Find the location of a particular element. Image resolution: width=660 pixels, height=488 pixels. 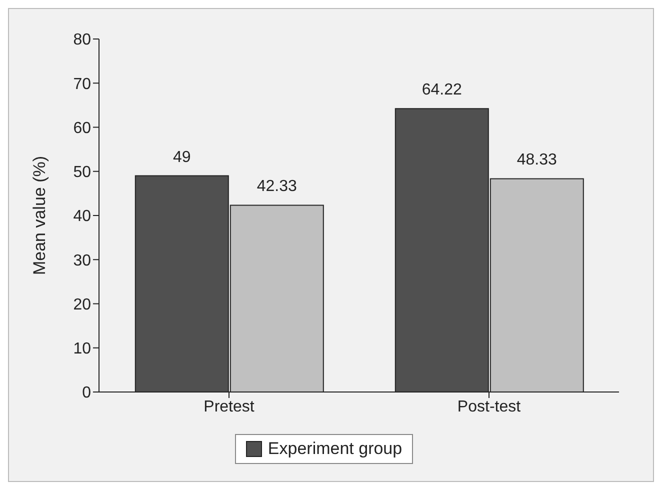

data-label: 42.33 is located at coordinates (277, 187).